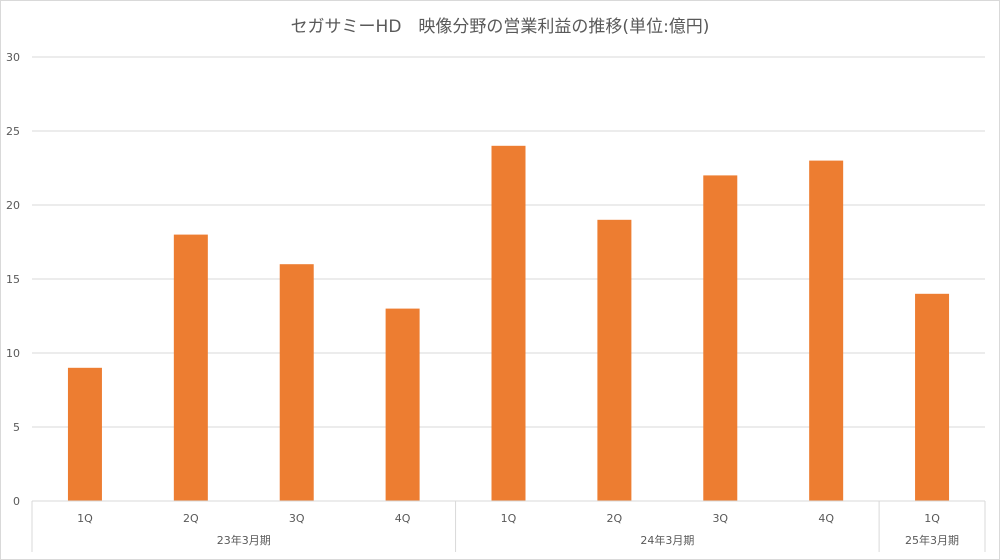 The image size is (1000, 560). I want to click on chart-title: セガサミーHD 映像分野の営業利益の推移(単位:億円), so click(500, 27).